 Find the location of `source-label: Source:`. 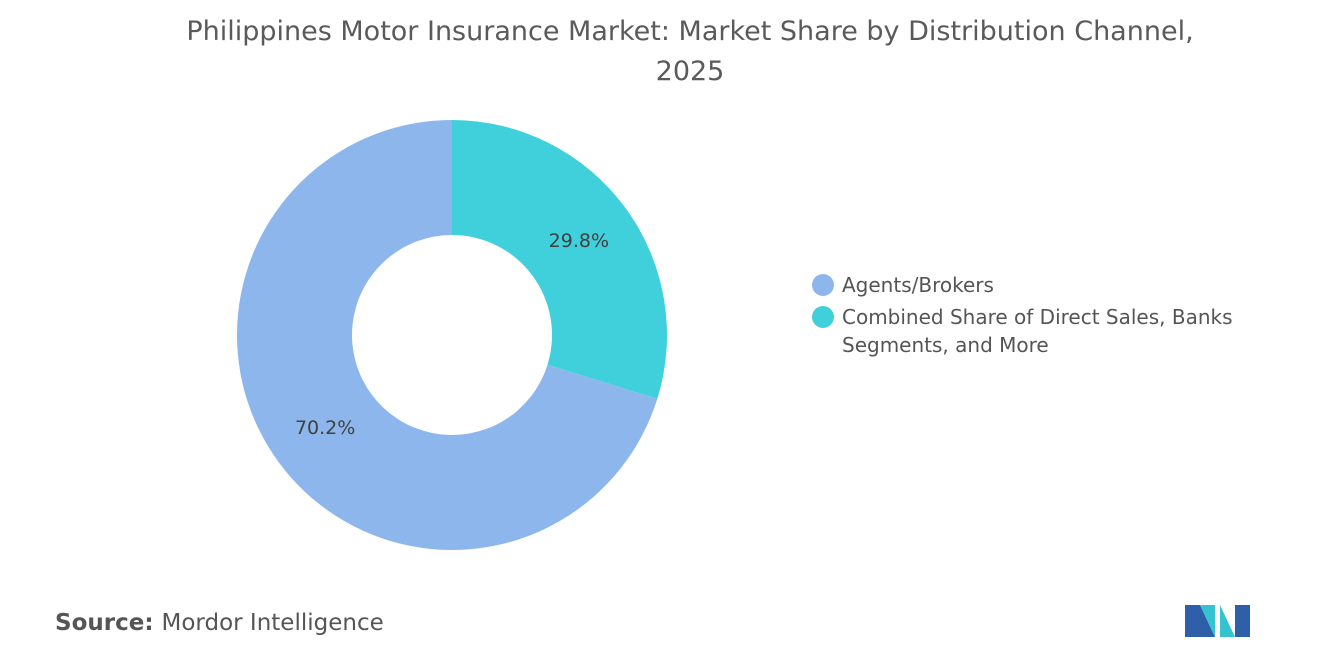

source-label: Source: is located at coordinates (104, 623).